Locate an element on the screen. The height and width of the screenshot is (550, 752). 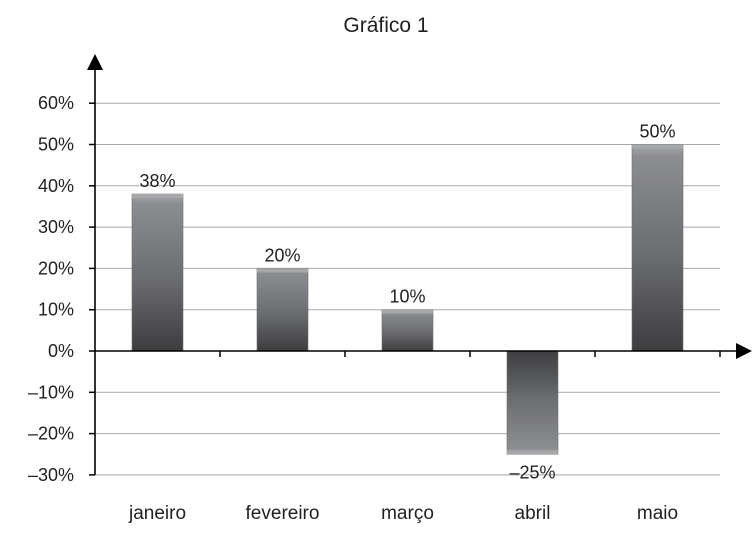
y-tick-label: –10% is located at coordinates (51, 392).